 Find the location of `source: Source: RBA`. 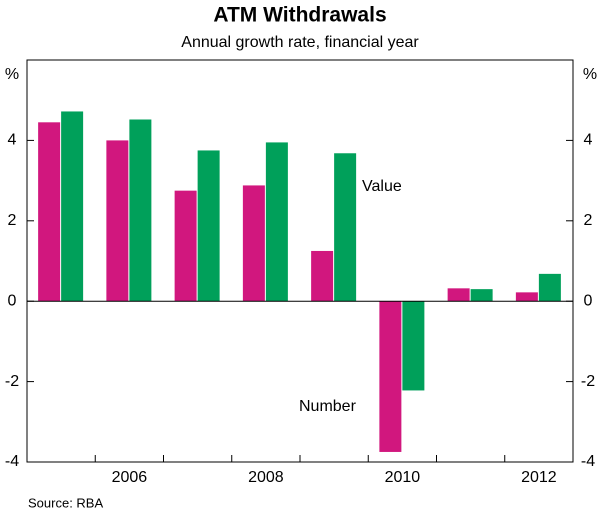

source: Source: RBA is located at coordinates (65, 502).